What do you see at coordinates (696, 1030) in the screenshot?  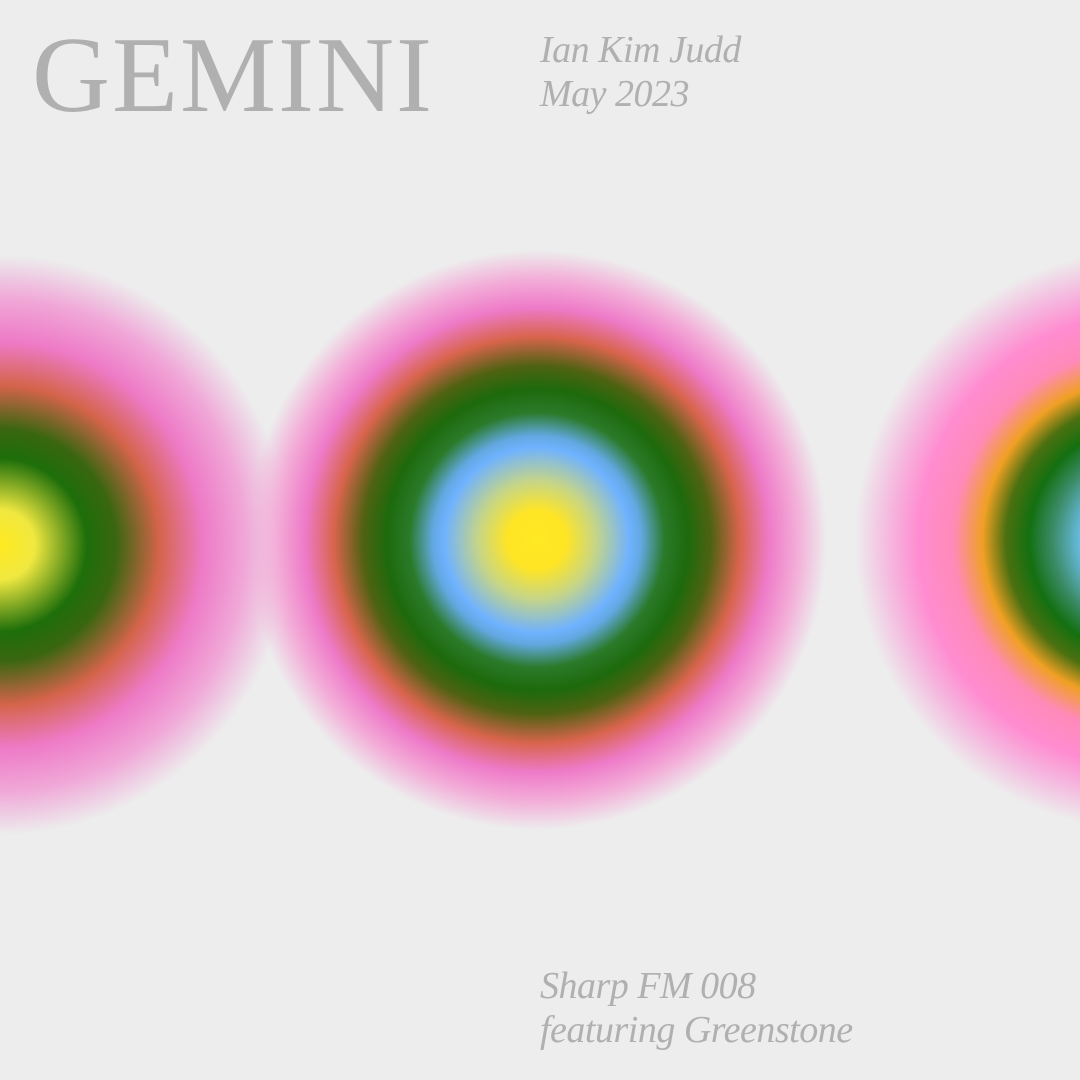 I see `featuring-credit: featuring Greenstone` at bounding box center [696, 1030].